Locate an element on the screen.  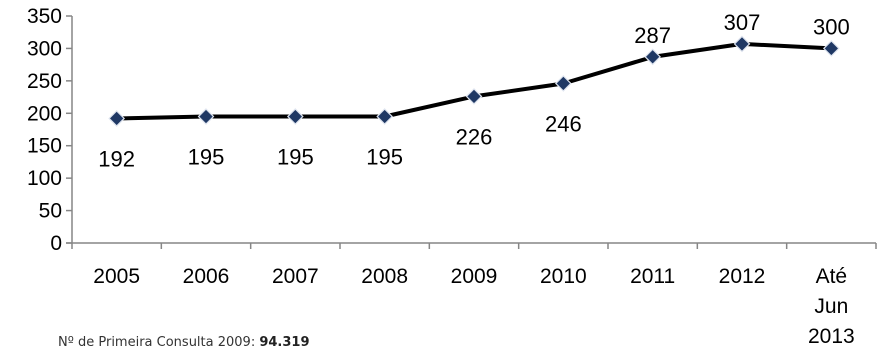
x-tick-label: 2007 is located at coordinates (295, 276).